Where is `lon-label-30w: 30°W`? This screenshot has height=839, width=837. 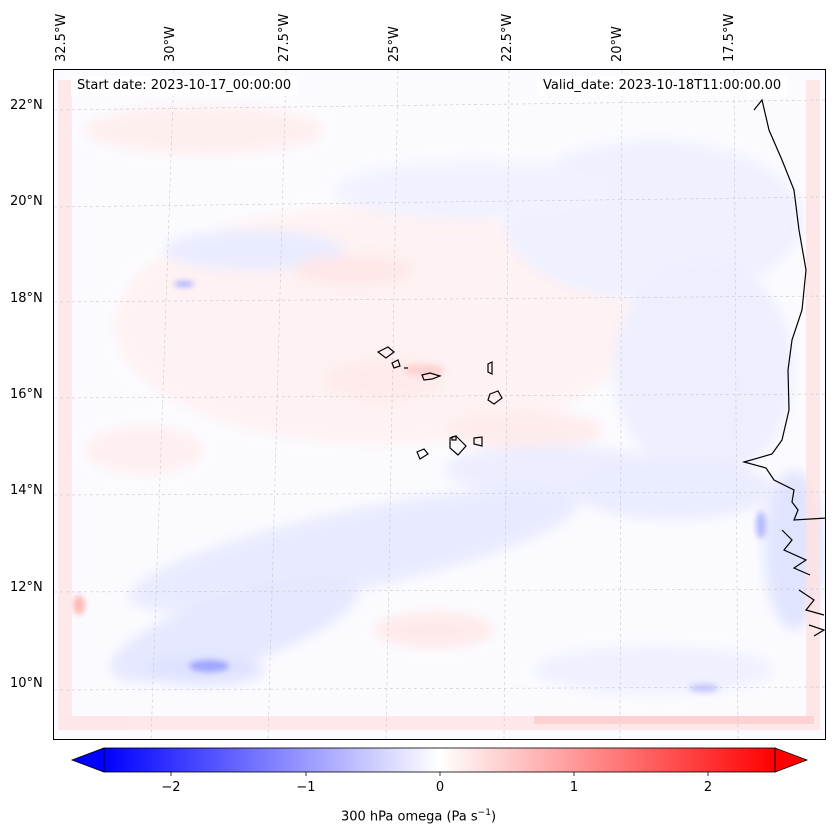
lon-label-30w: 30°W is located at coordinates (170, 44).